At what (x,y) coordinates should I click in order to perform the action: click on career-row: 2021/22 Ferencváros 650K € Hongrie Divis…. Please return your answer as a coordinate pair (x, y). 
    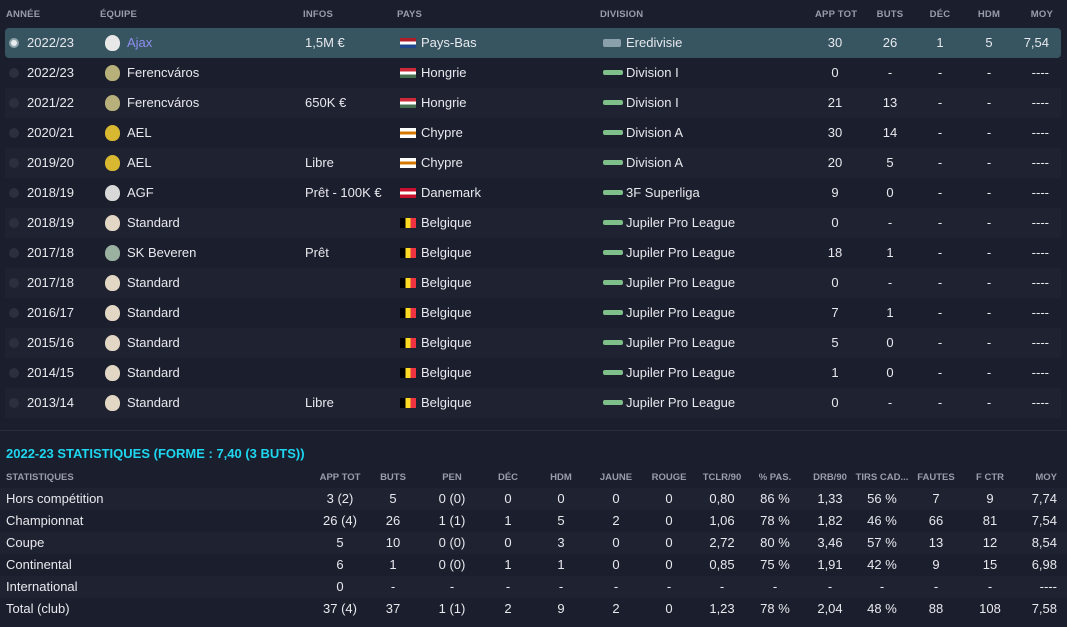
    Looking at the image, I should click on (533, 103).